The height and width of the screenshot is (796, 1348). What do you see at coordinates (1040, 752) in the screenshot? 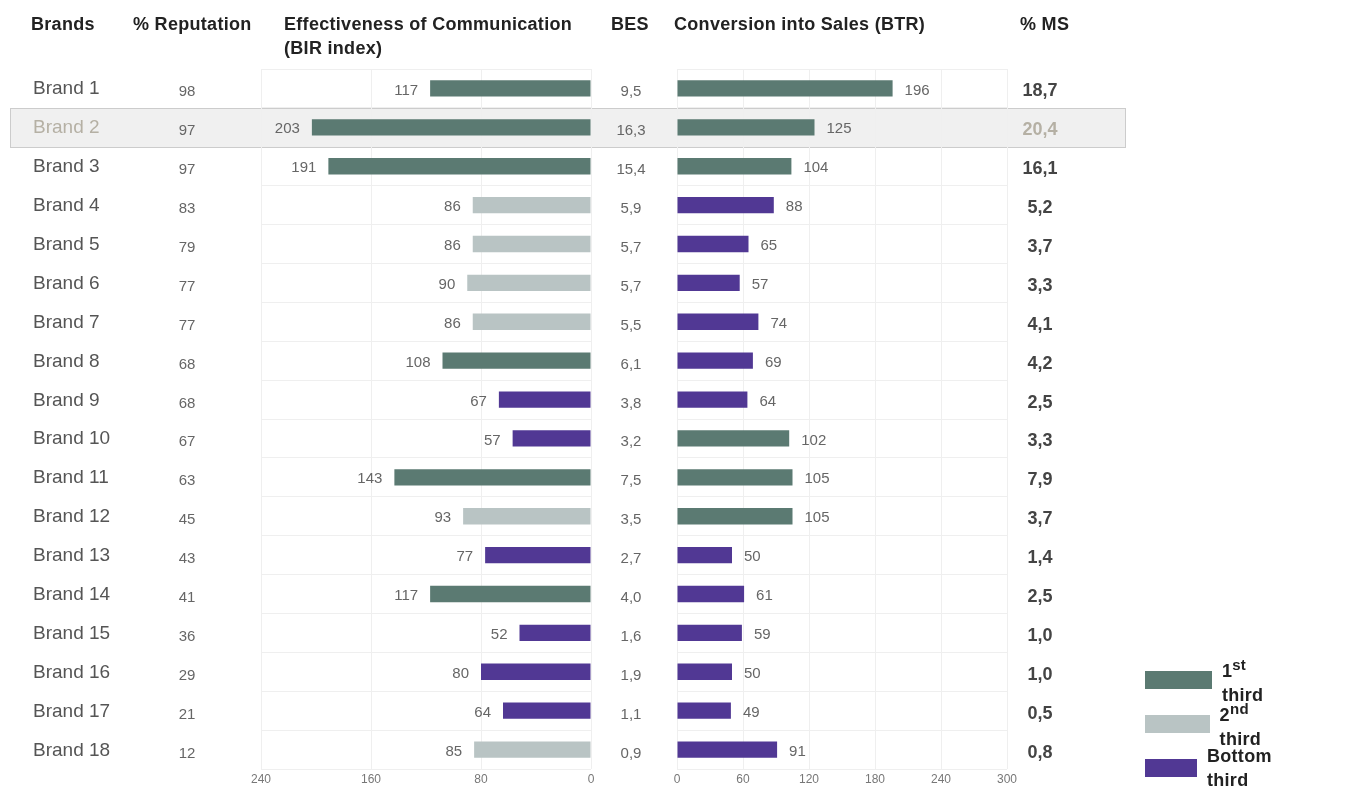
I see `data-label: 0,8` at bounding box center [1040, 752].